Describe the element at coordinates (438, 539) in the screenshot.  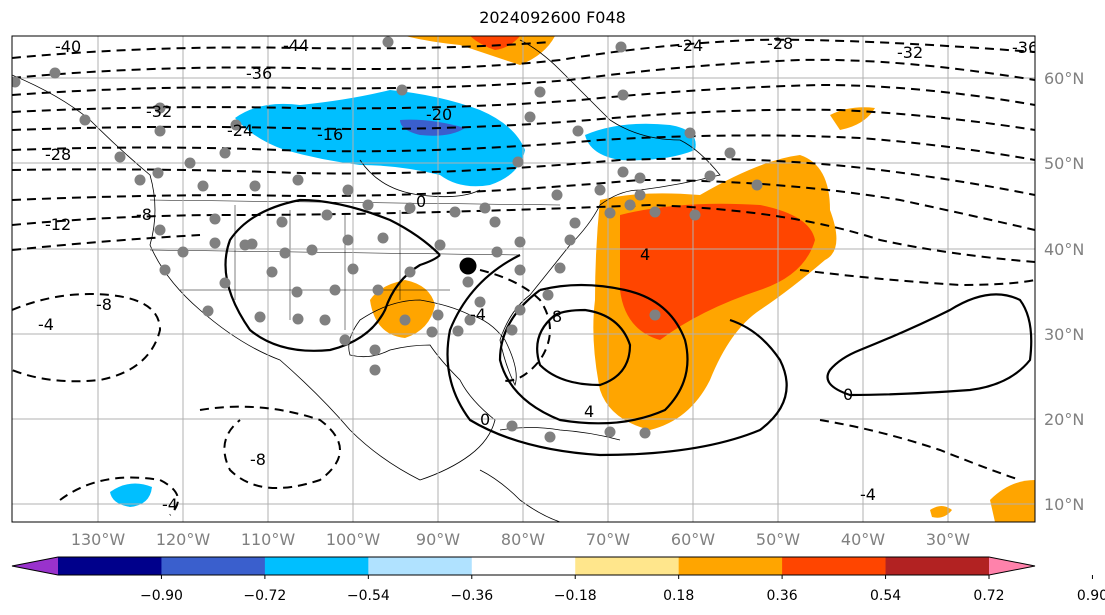
I see `lon-label: 90°W` at that location.